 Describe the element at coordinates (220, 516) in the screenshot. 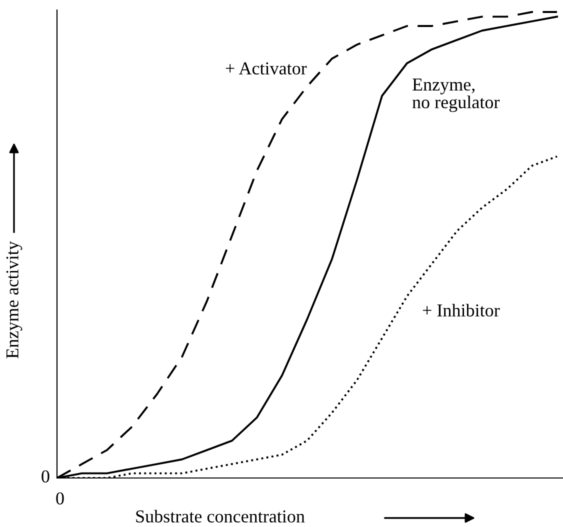

I see `x-axis-title: Substrate concentration` at that location.